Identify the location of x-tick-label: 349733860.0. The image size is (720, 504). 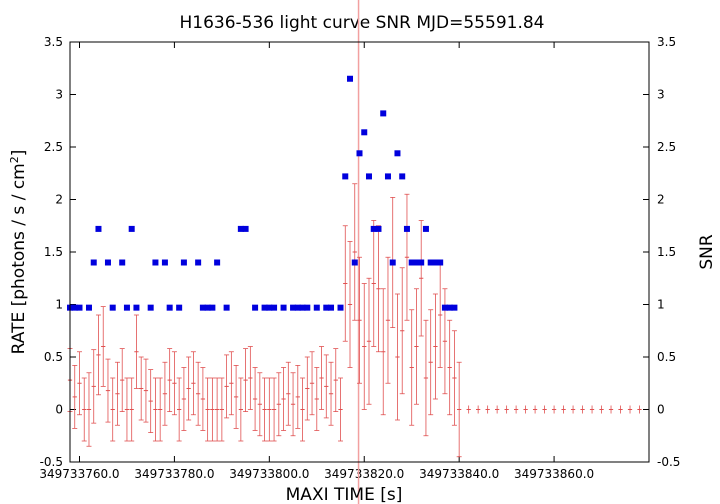
(554, 474).